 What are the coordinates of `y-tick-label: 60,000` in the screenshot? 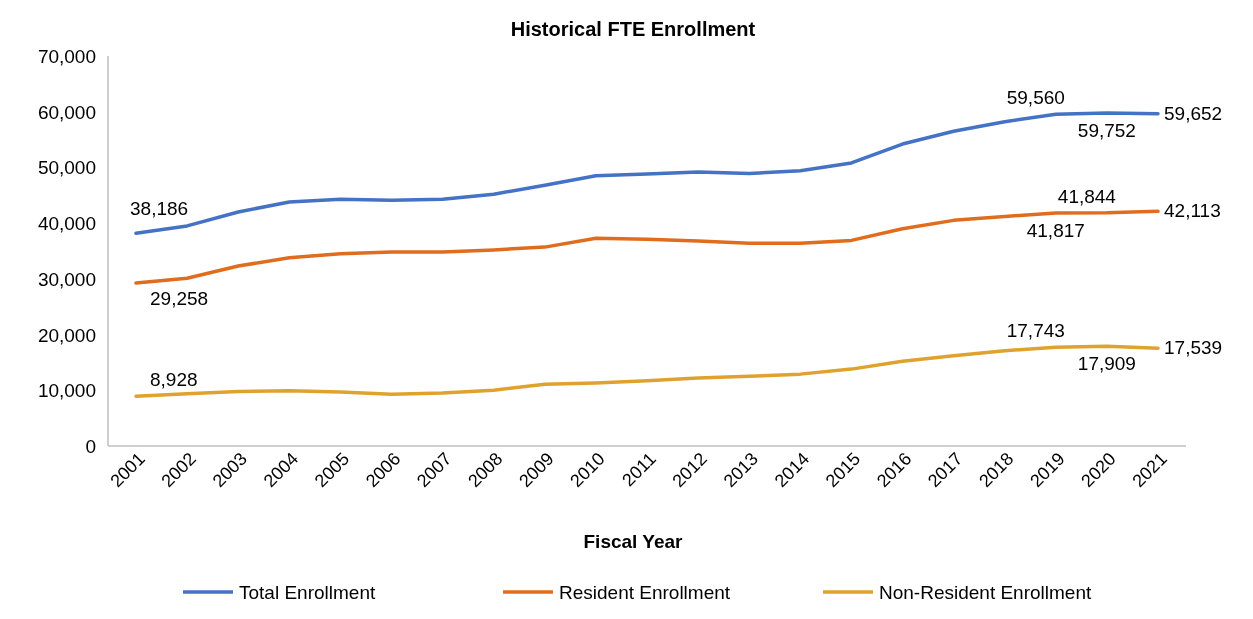 It's located at (66, 112).